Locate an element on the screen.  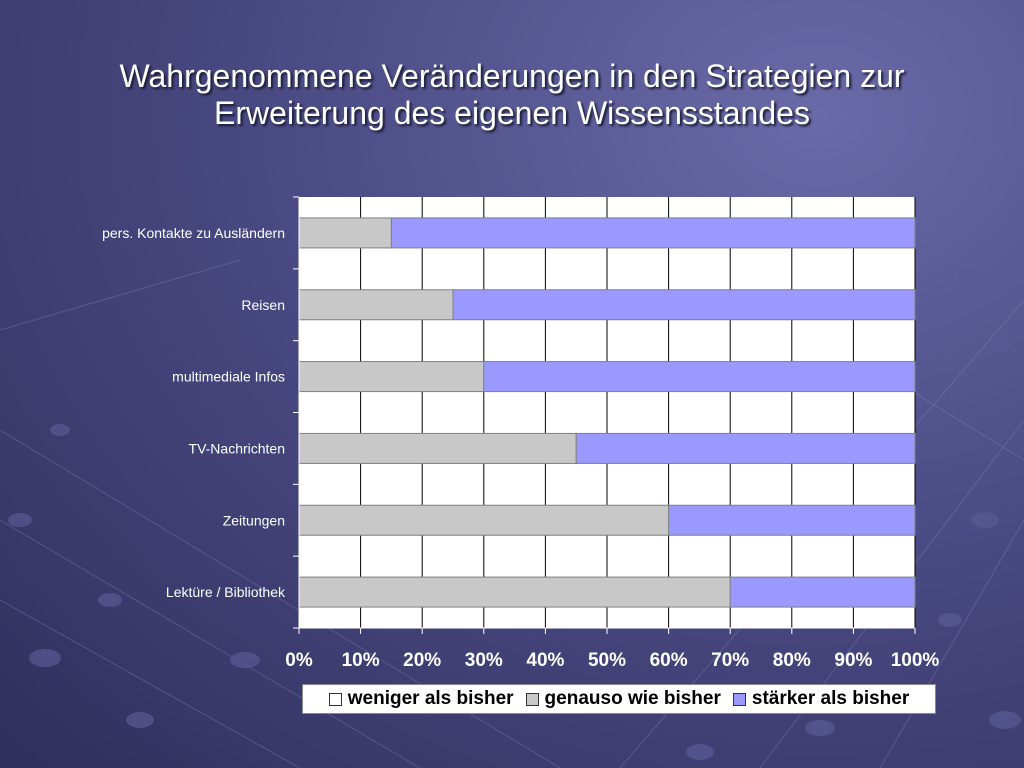
x-tick-label: 100% is located at coordinates (915, 660).